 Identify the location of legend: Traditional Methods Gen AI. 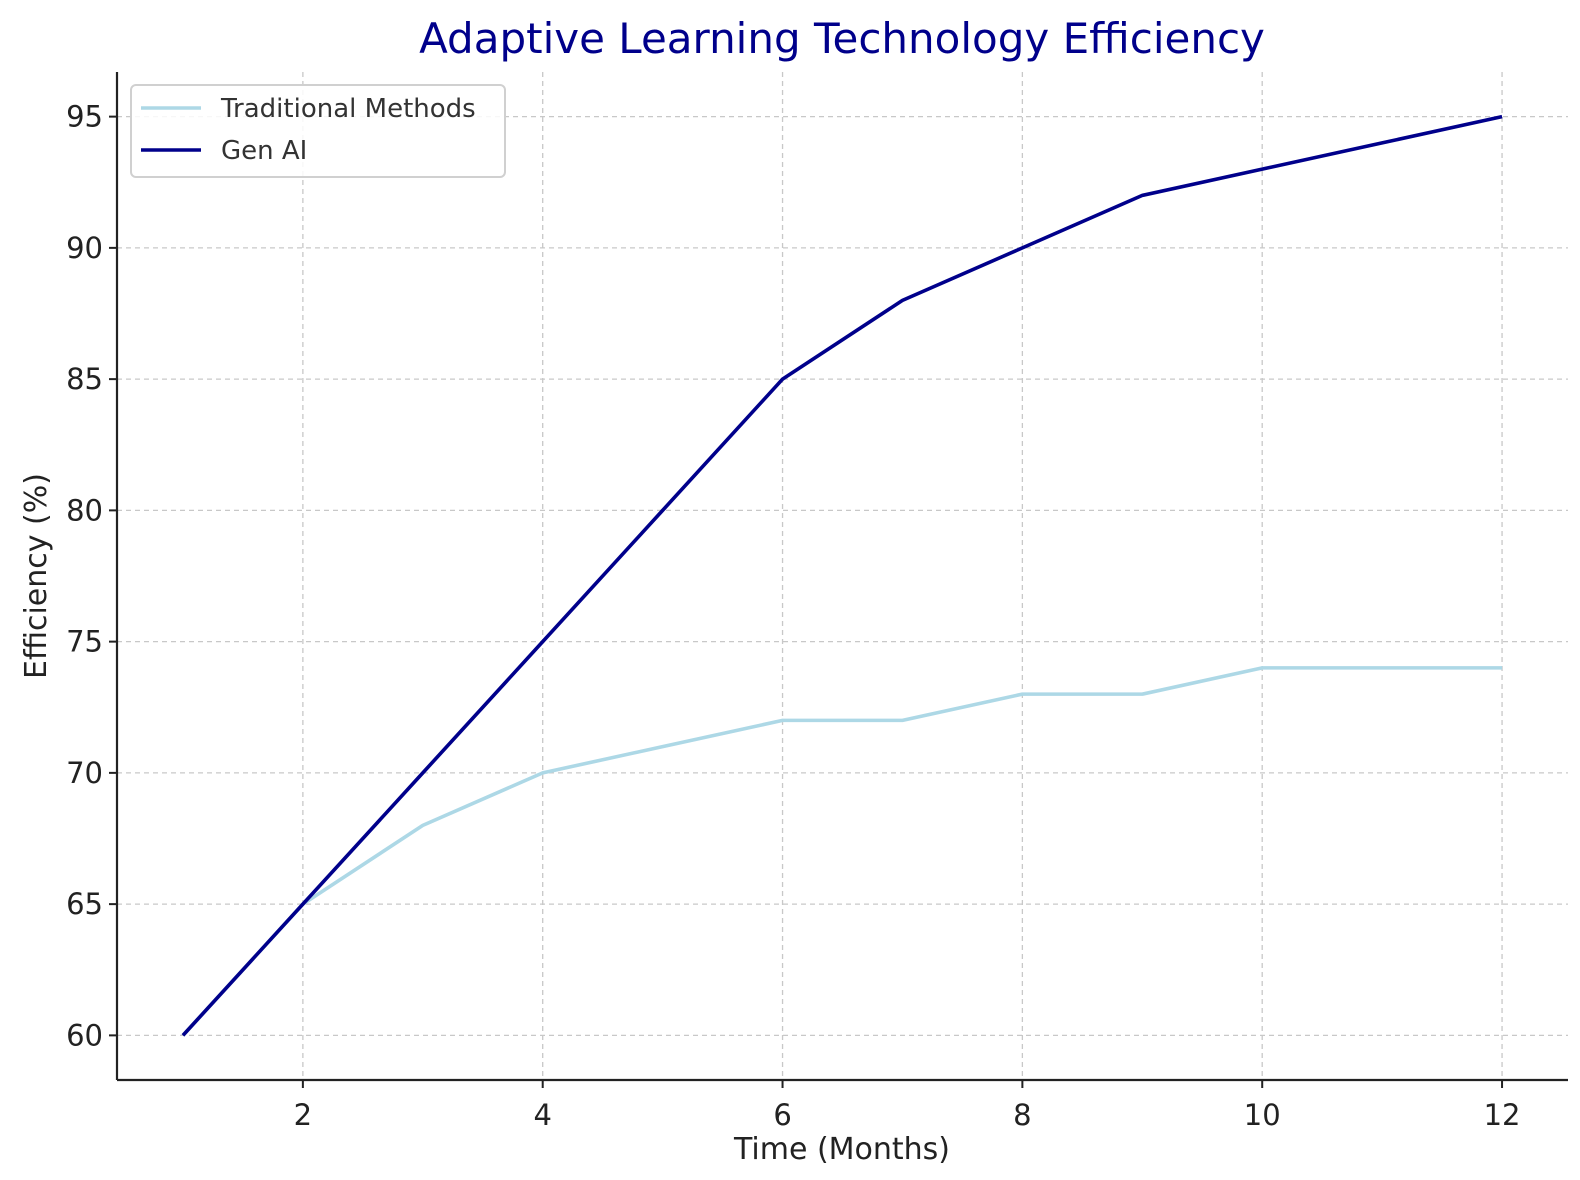
(318, 131).